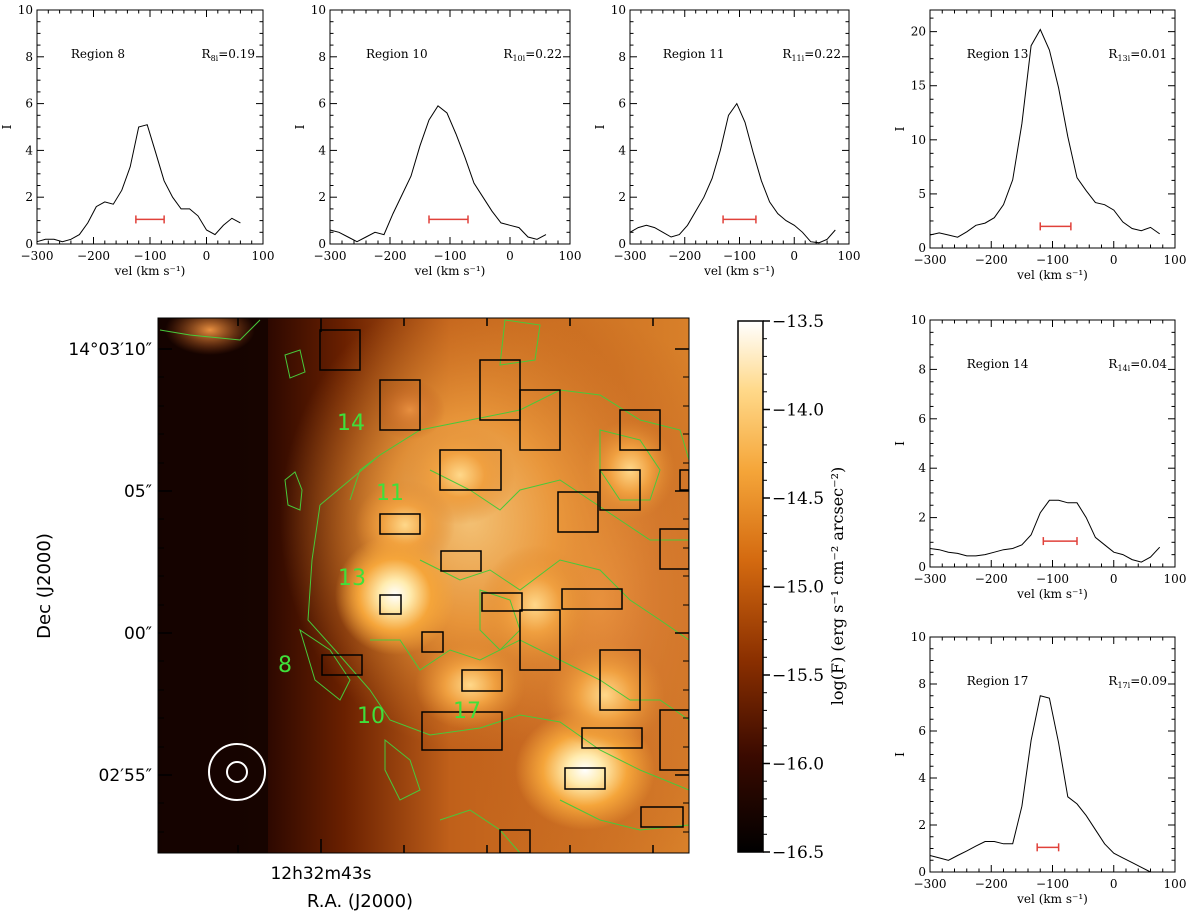  Describe the element at coordinates (922, 194) in the screenshot. I see `y-tick-label: 5` at that location.